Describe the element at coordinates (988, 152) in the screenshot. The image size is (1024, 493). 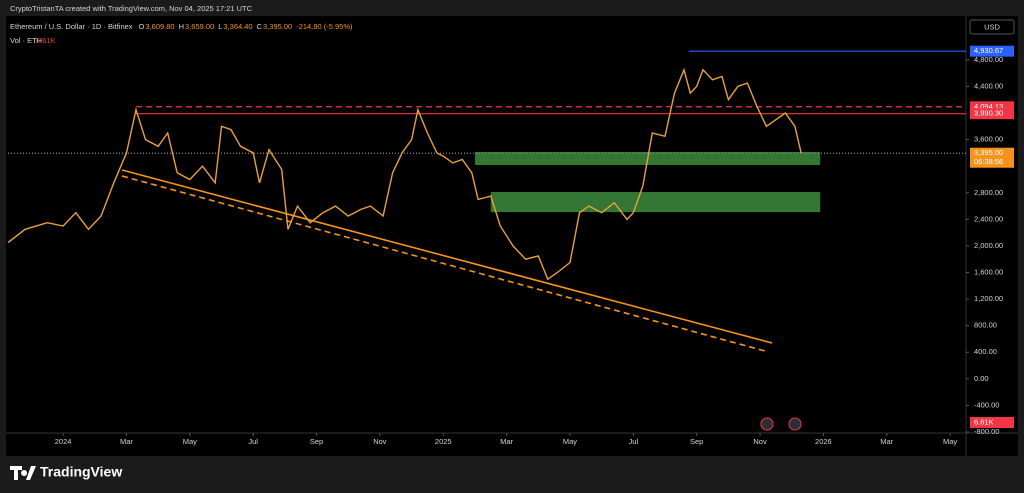
I see `price-tag-label: 3,395.00` at that location.